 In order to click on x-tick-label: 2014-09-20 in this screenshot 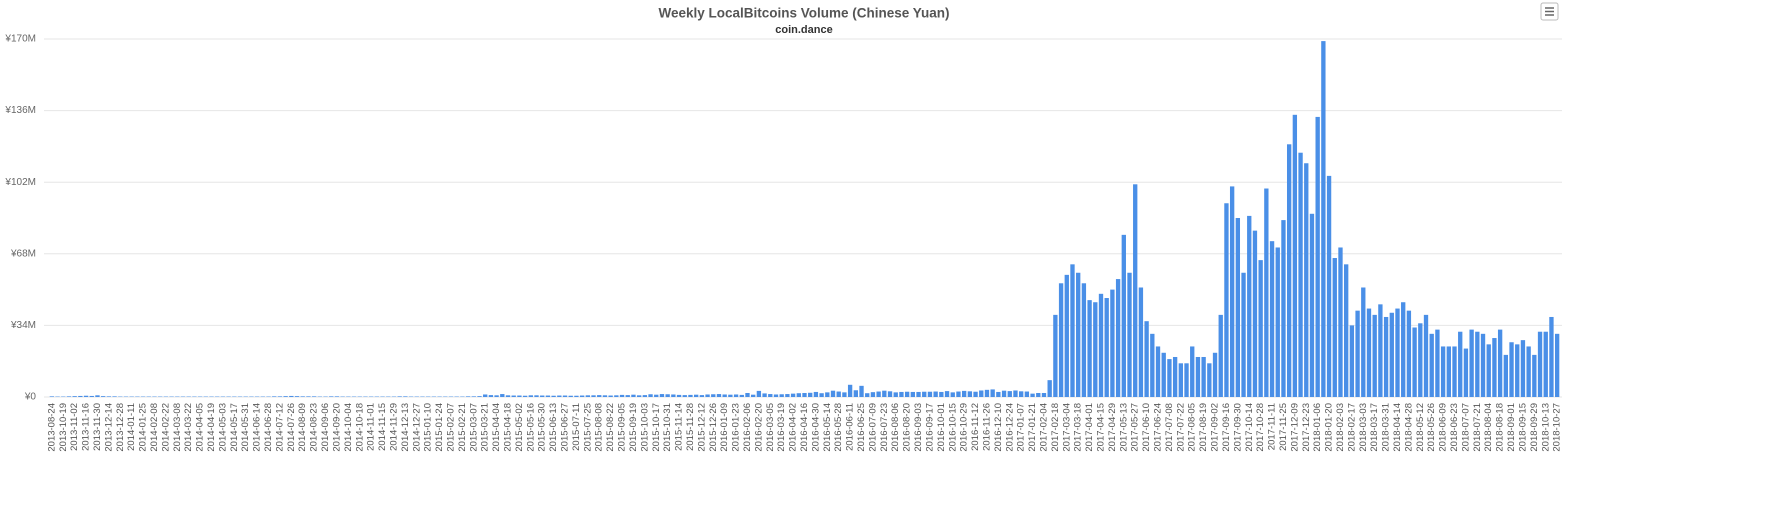, I will do `click(336, 427)`.